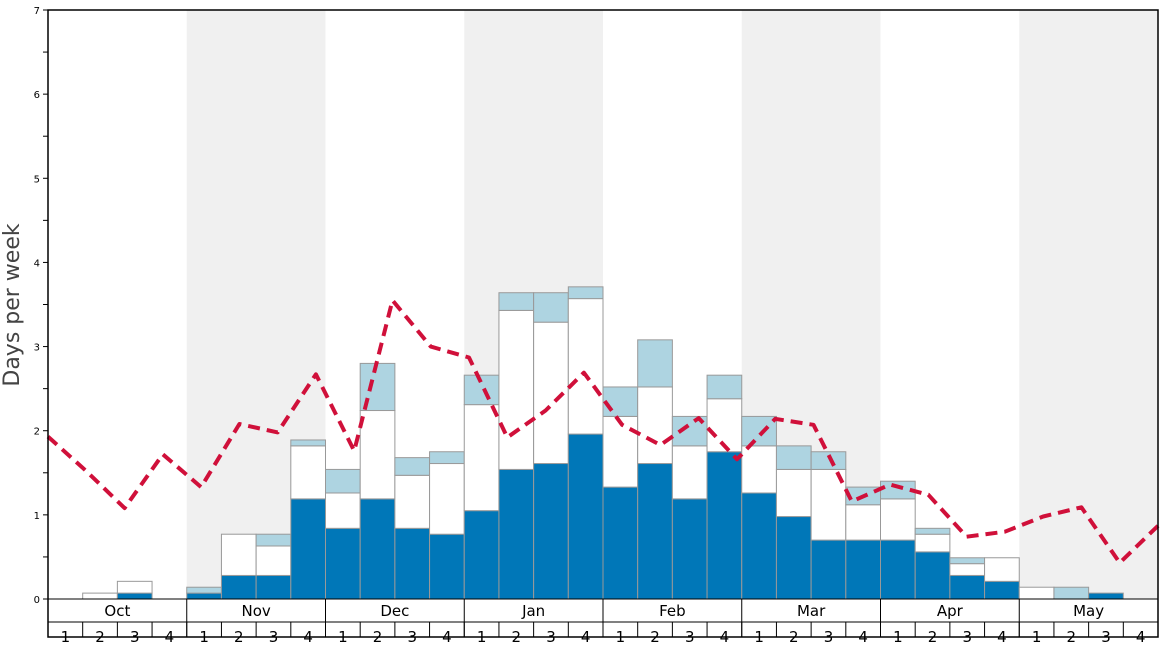 The height and width of the screenshot is (648, 1168). I want to click on y-tick-label: 4, so click(37, 263).